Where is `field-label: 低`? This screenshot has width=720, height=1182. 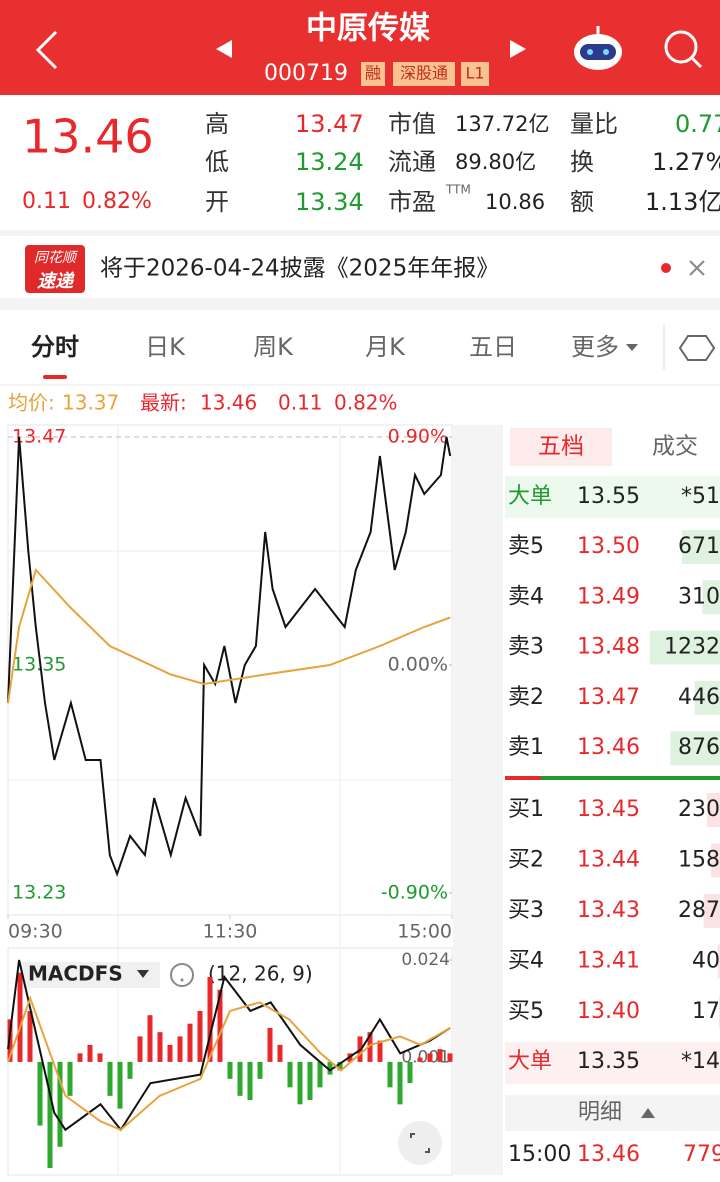 field-label: 低 is located at coordinates (217, 162).